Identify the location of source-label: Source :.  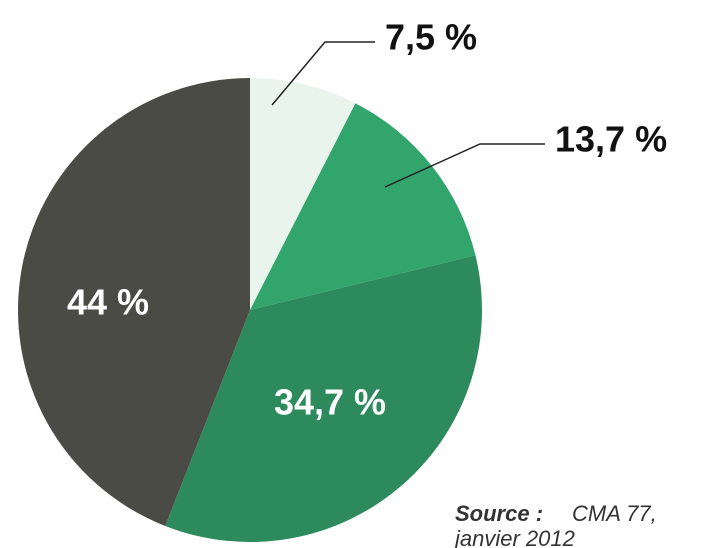
(499, 513).